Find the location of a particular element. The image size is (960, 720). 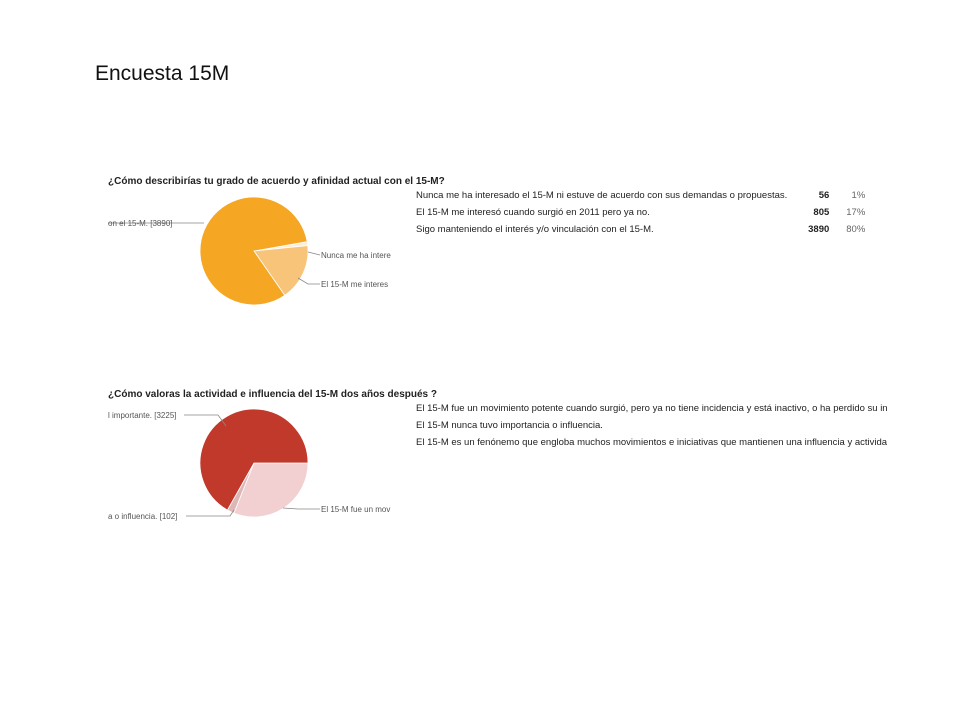

response-percent: 1% is located at coordinates (858, 195).